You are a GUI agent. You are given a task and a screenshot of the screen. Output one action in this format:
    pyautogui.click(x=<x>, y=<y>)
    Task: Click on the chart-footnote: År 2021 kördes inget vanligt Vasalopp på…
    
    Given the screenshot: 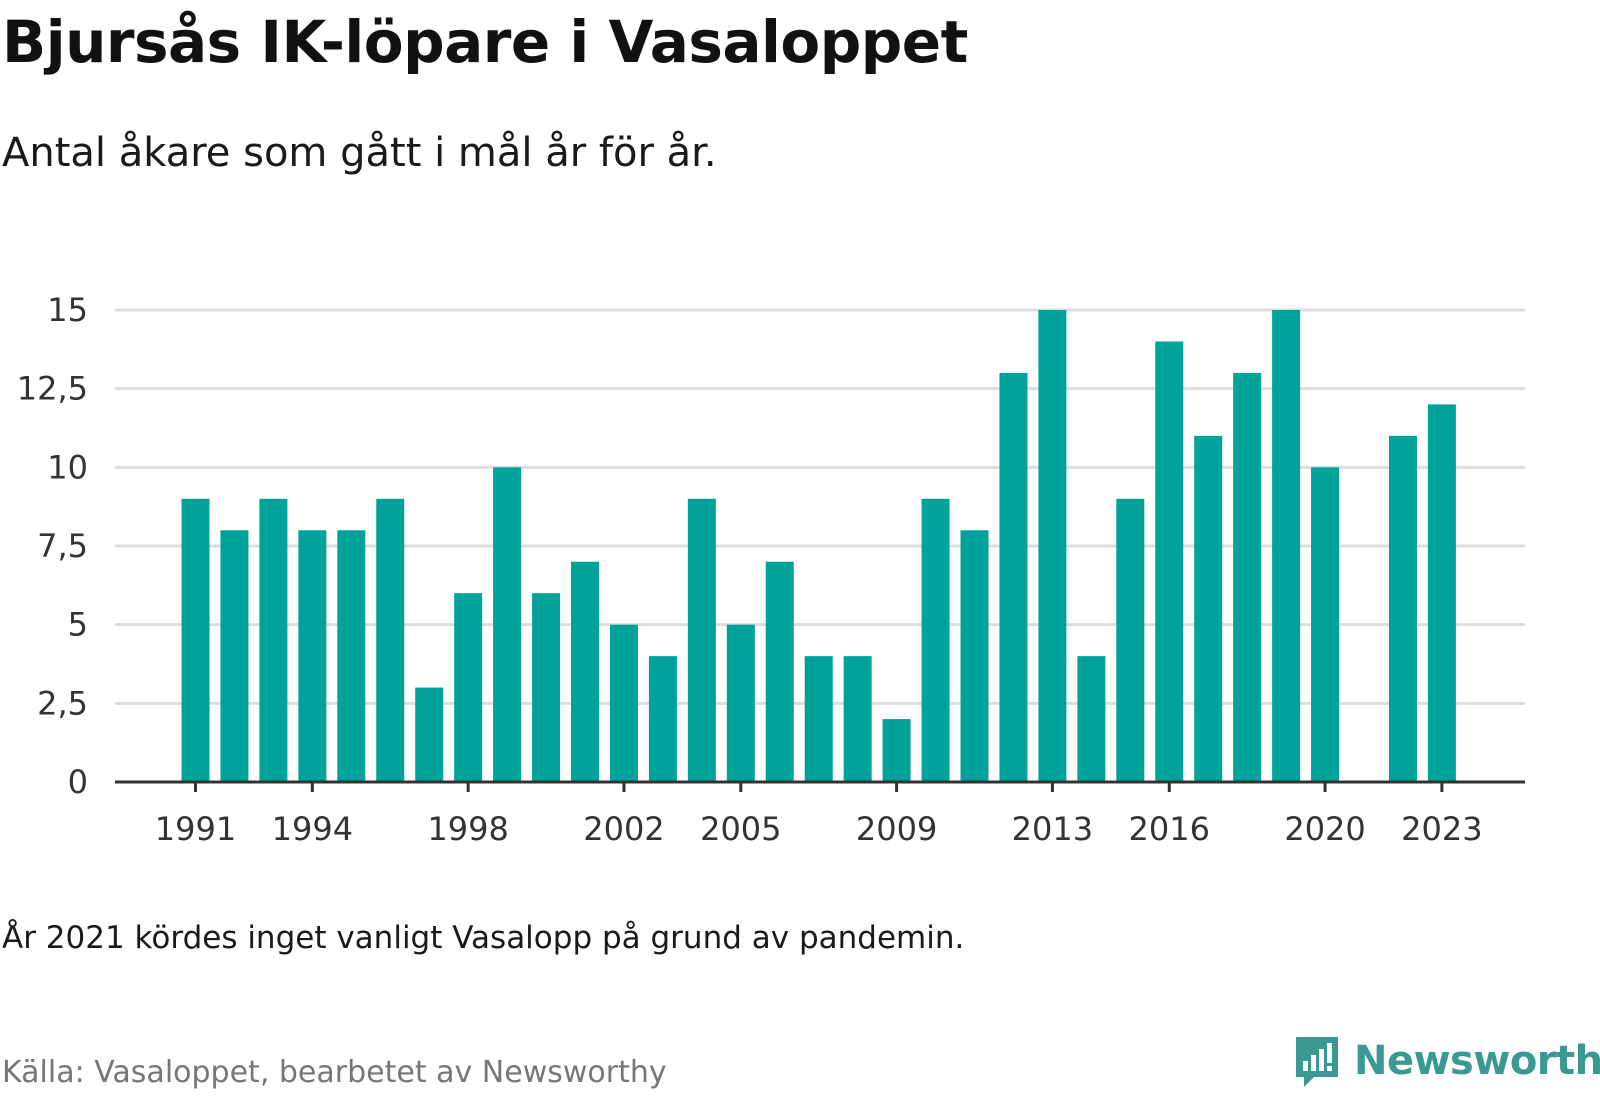 What is the action you would take?
    pyautogui.click(x=483, y=938)
    